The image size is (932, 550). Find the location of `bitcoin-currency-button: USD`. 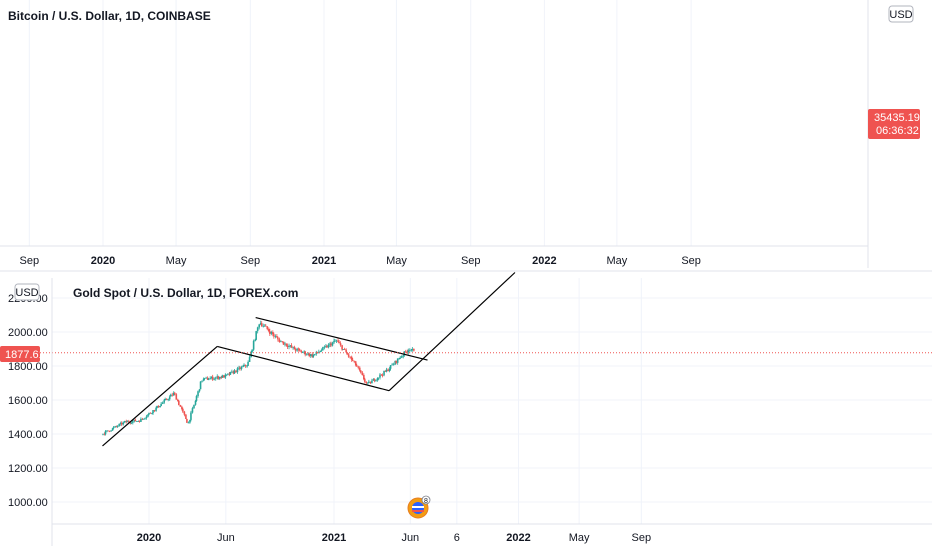

bitcoin-currency-button: USD is located at coordinates (901, 14).